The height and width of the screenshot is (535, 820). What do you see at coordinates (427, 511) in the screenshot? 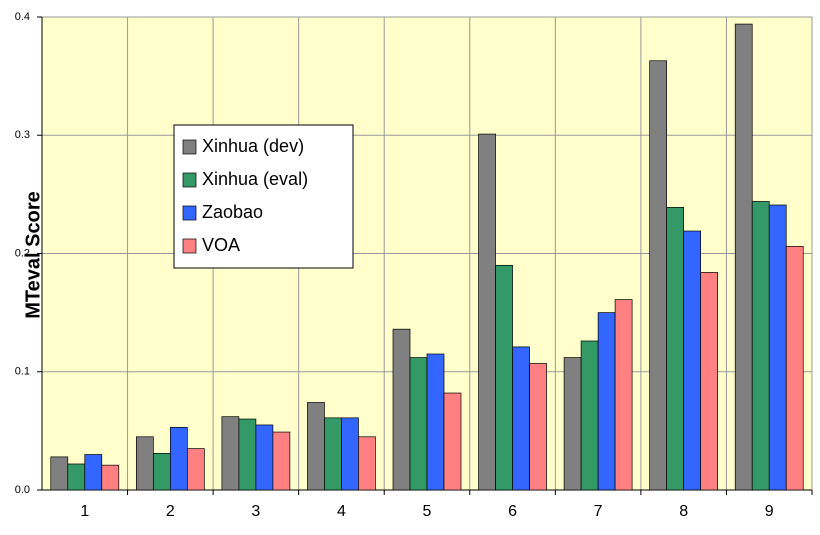
I see `x-tick-label: 5` at bounding box center [427, 511].